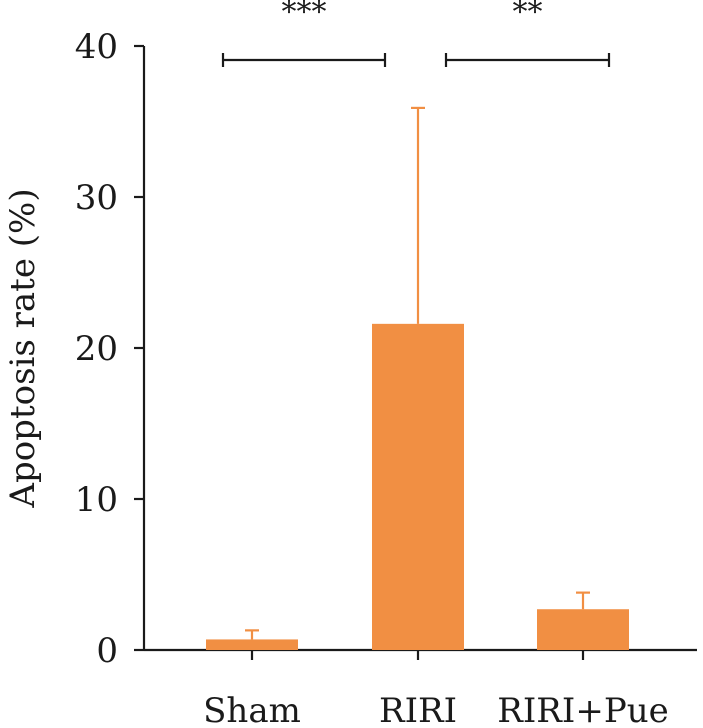  What do you see at coordinates (528, 15) in the screenshot?
I see `significance-label: **` at bounding box center [528, 15].